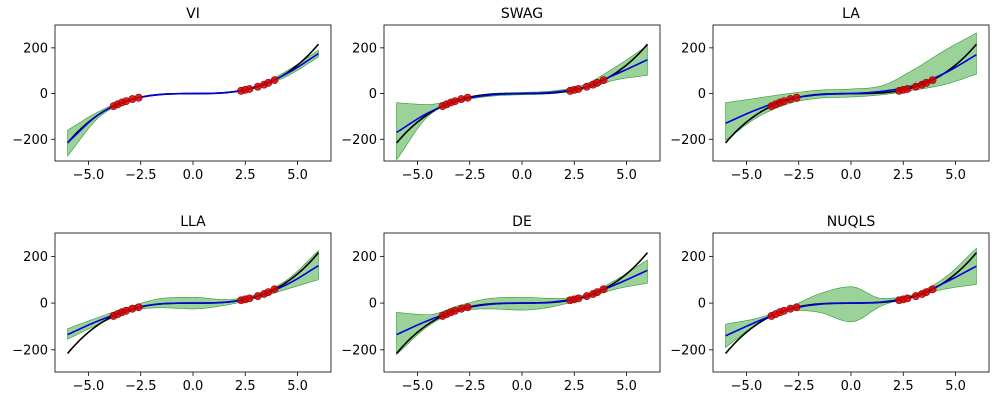 The height and width of the screenshot is (402, 996). What do you see at coordinates (851, 222) in the screenshot?
I see `subplot-title: NUQLS` at bounding box center [851, 222].